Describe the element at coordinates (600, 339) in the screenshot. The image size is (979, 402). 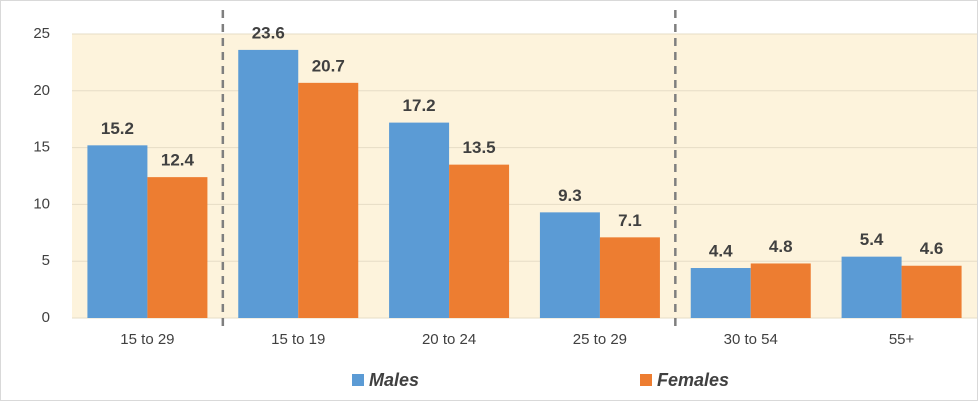
I see `x-tick-label: 25 to 29` at that location.